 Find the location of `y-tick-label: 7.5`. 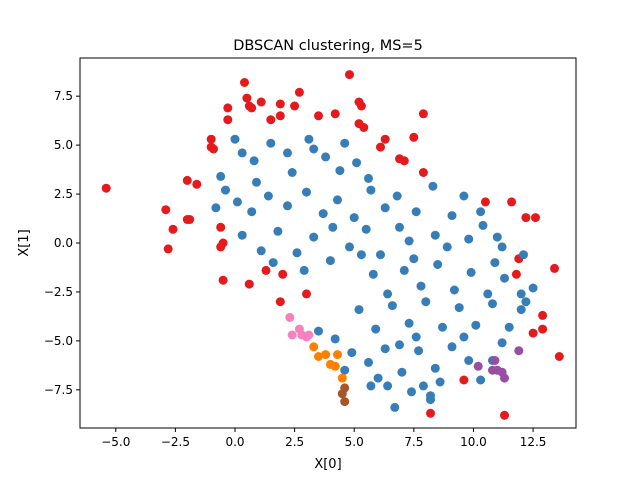

y-tick-label: 7.5 is located at coordinates (63, 96).